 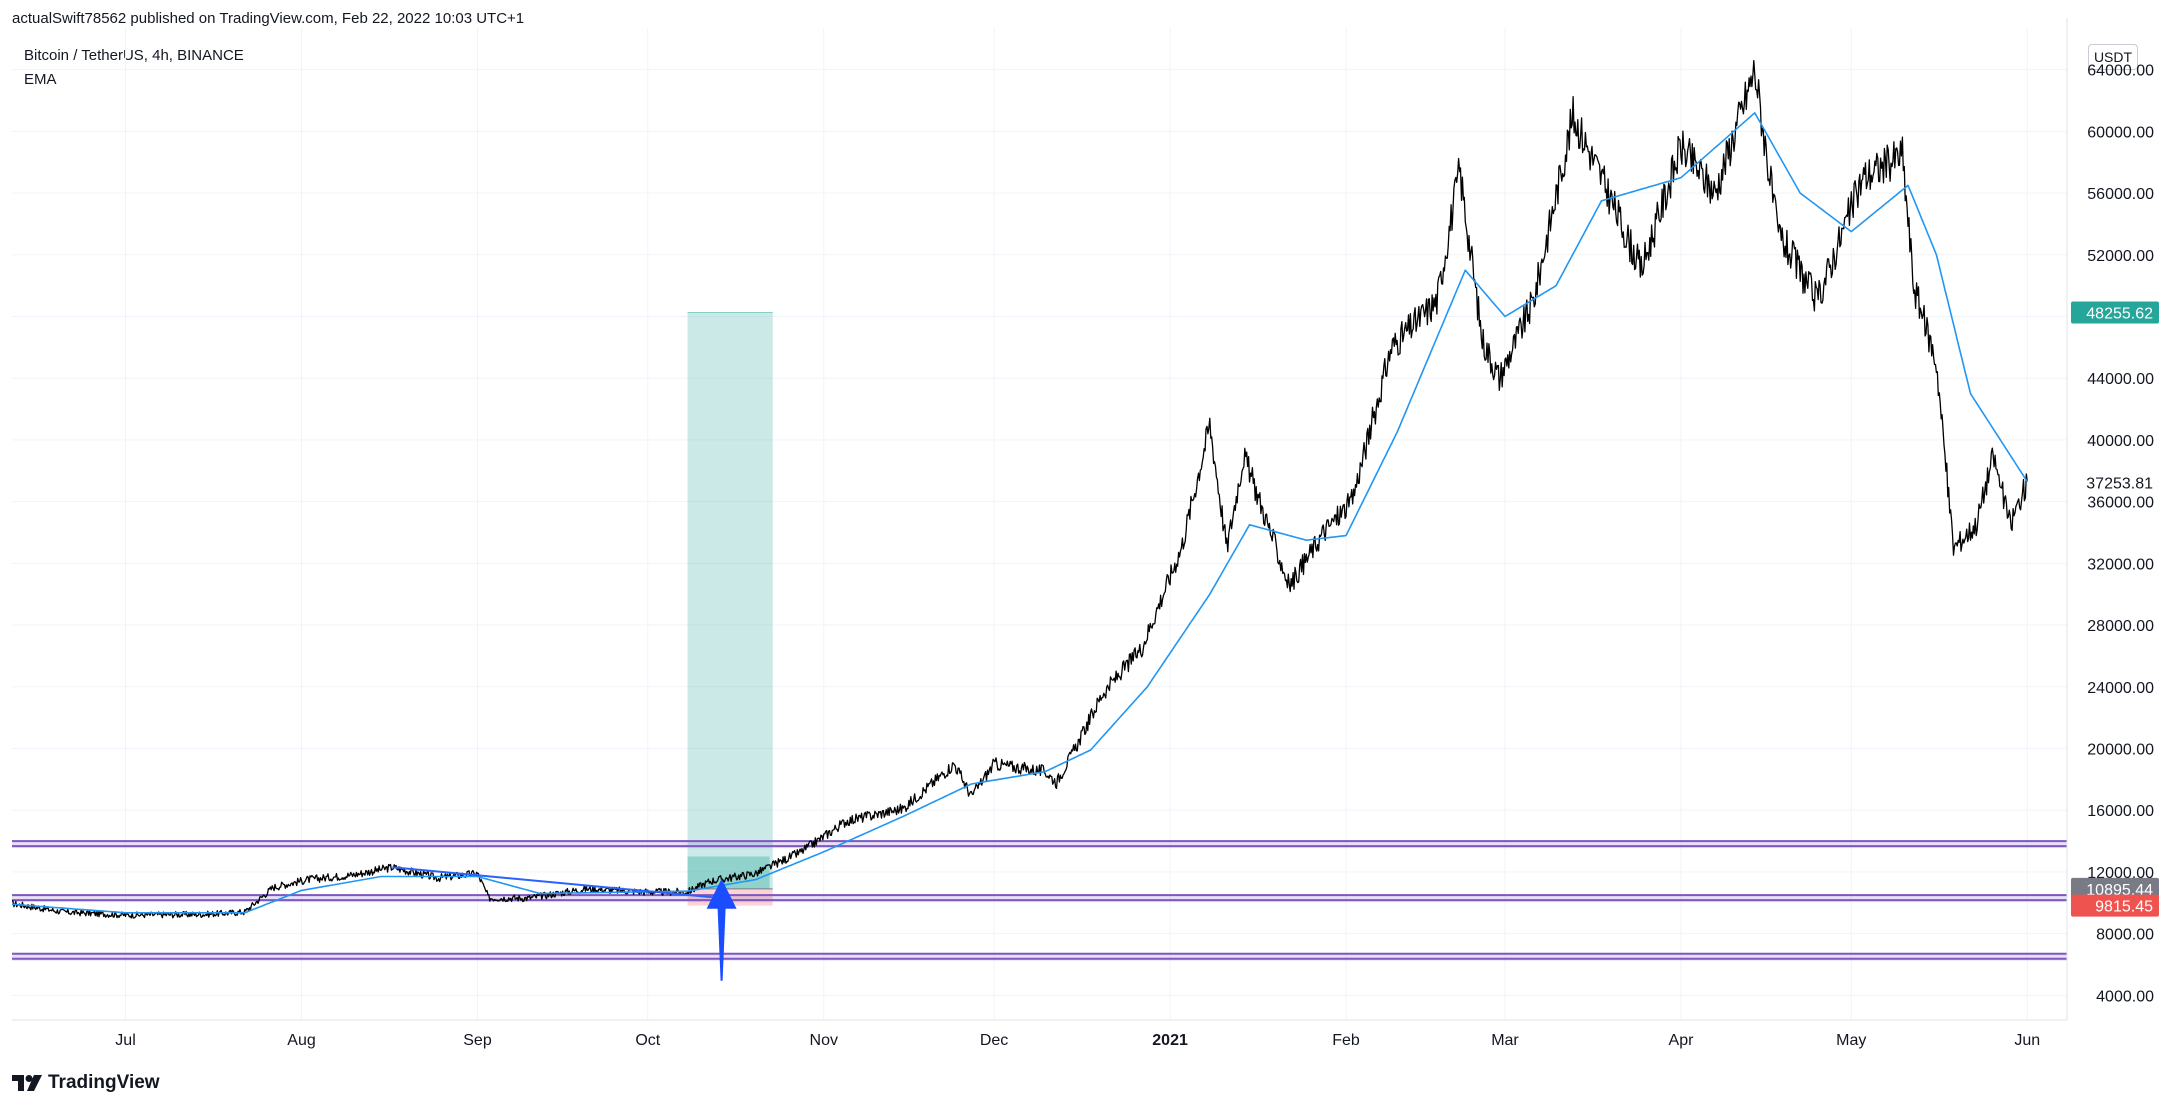 I want to click on x-tick-label: Aug, so click(x=301, y=1040).